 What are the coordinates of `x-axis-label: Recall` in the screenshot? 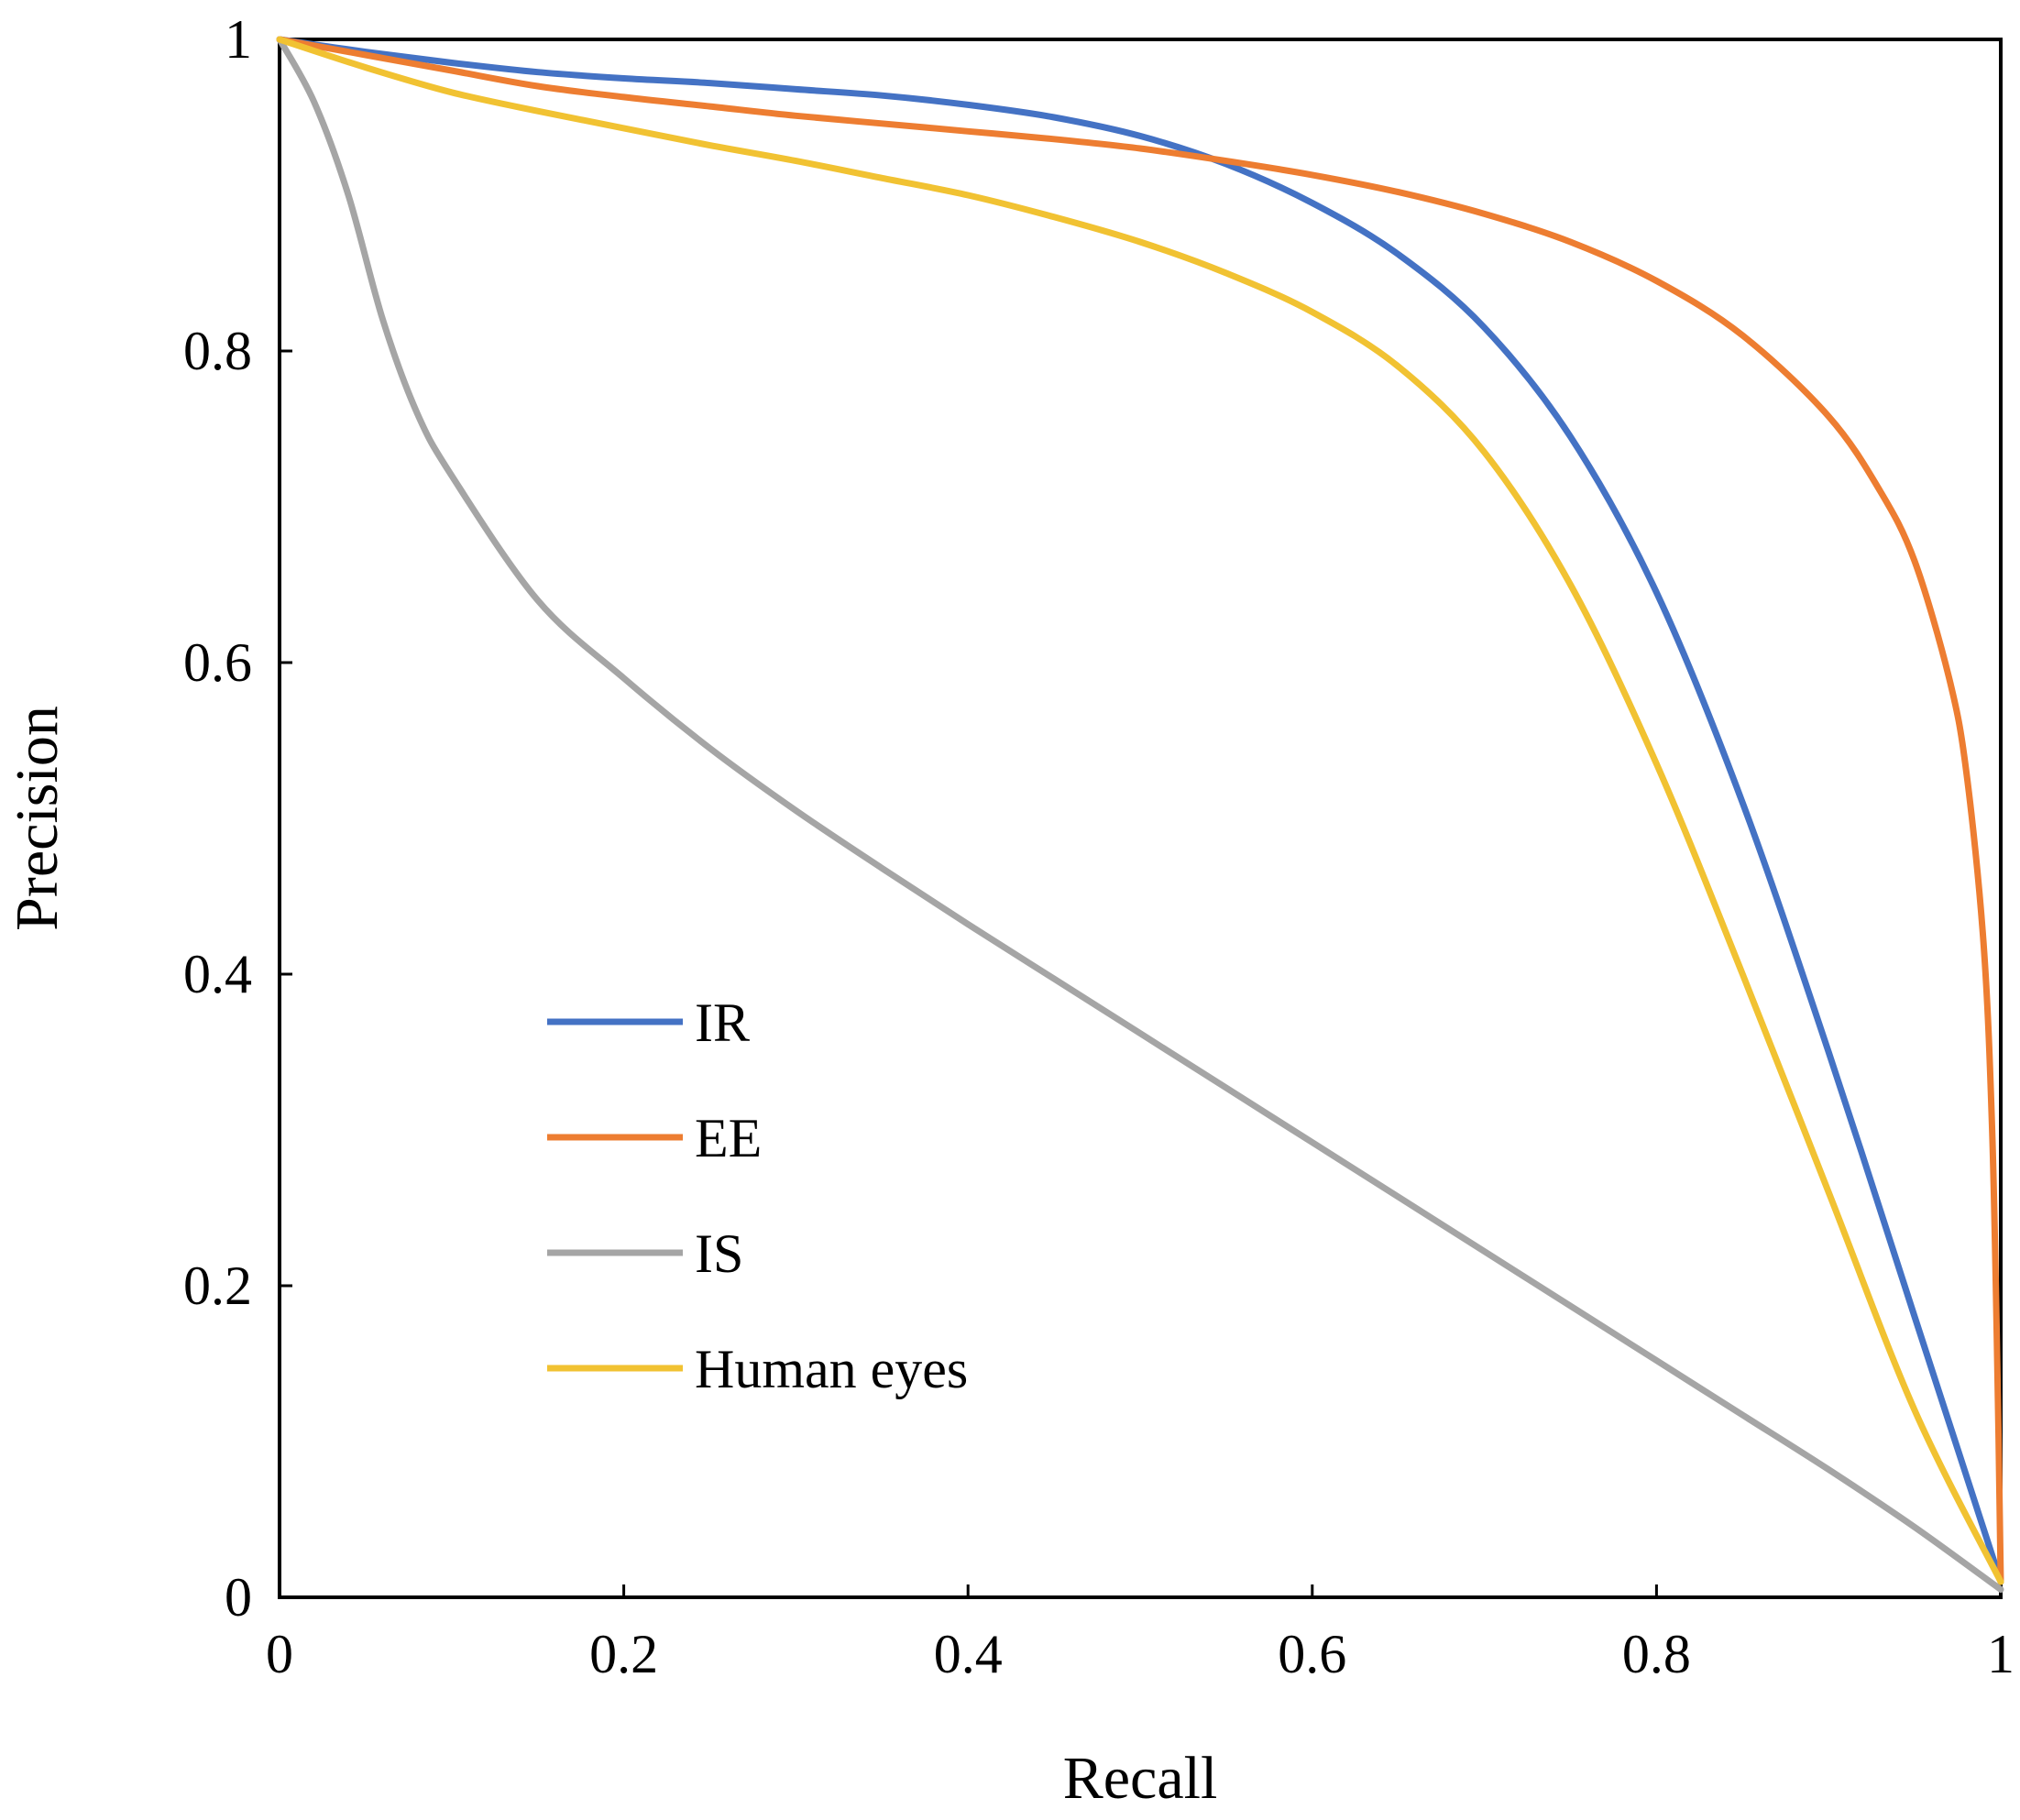 It's located at (1140, 1778).